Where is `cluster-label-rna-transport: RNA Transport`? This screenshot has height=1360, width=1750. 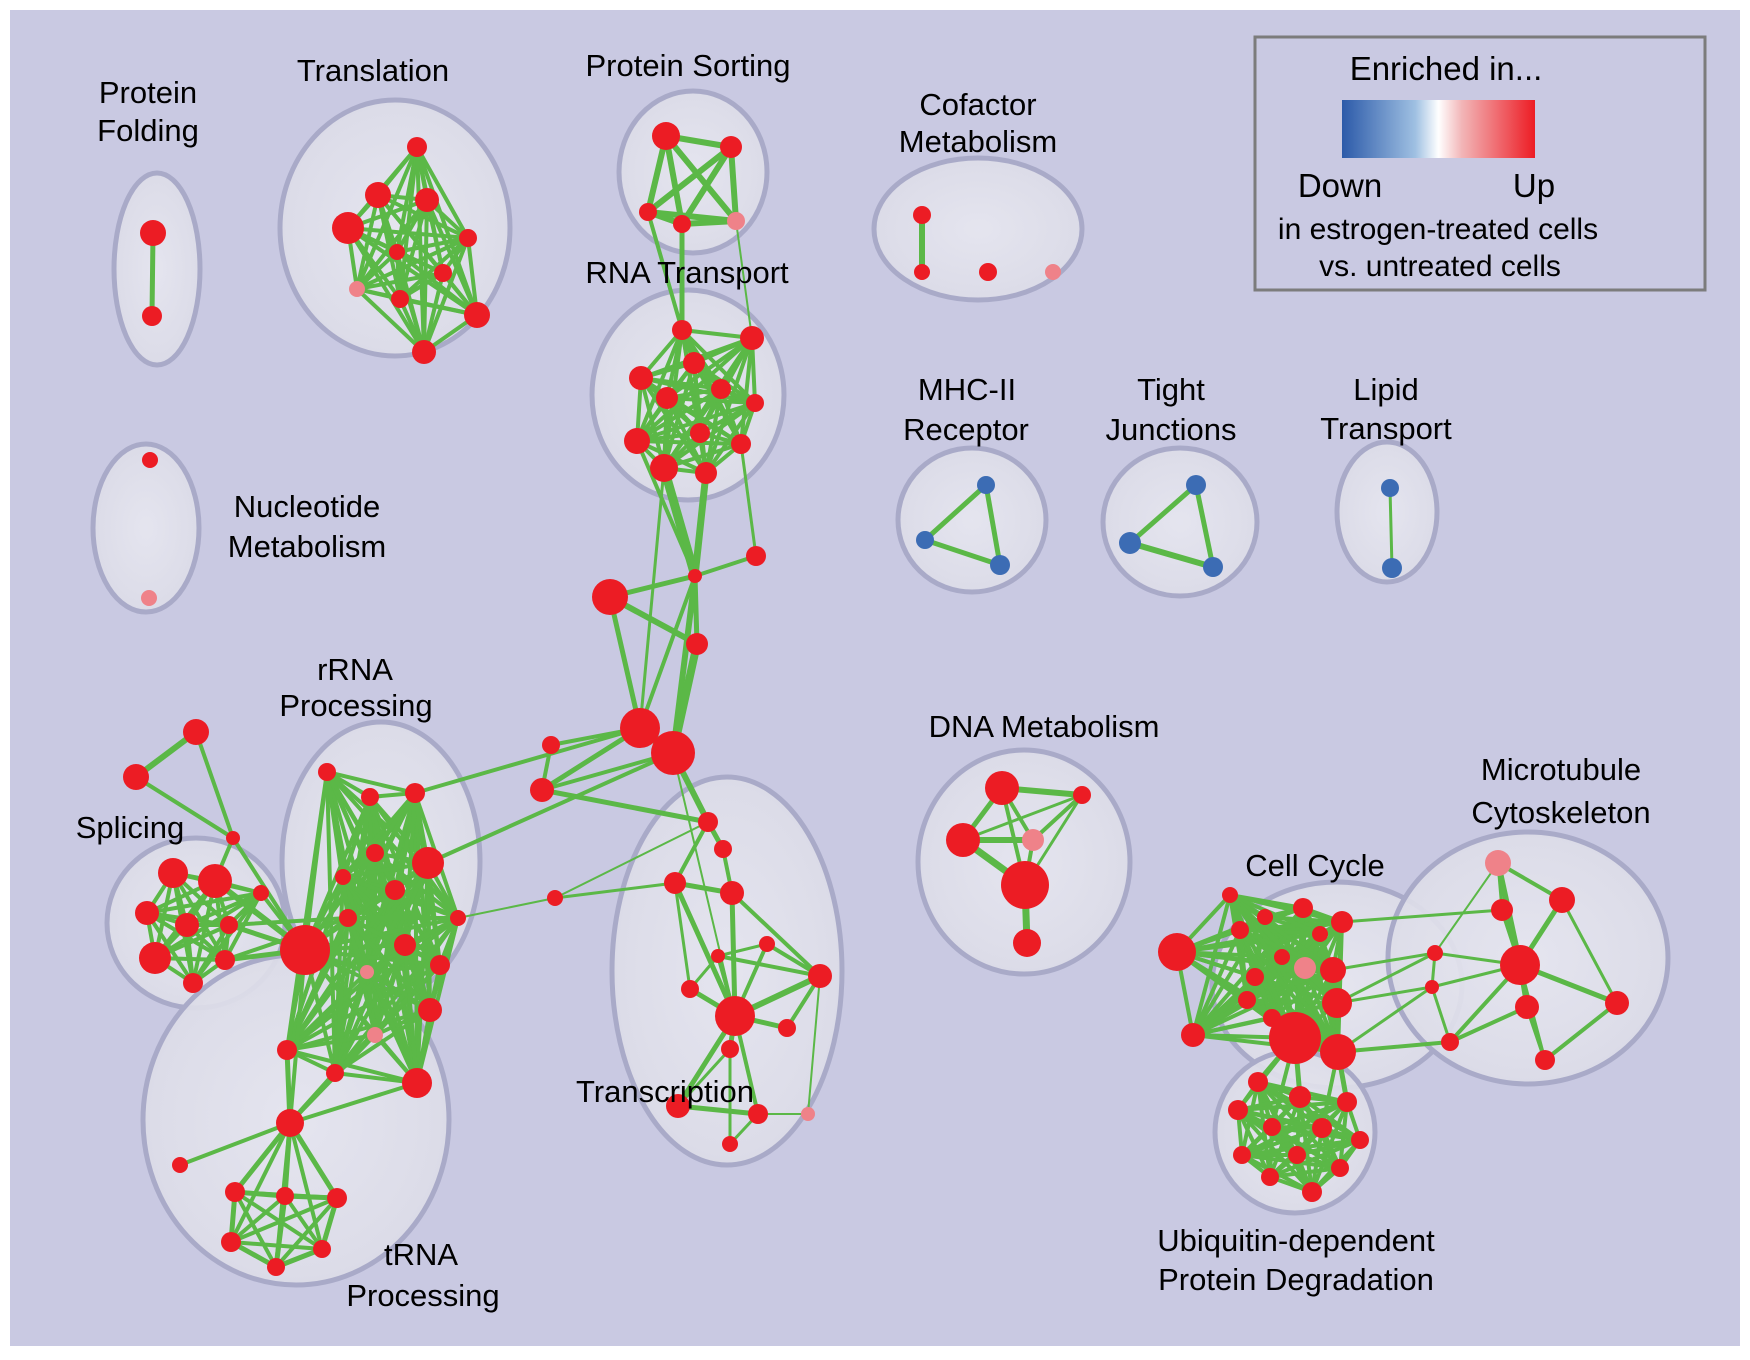
cluster-label-rna-transport: RNA Transport is located at coordinates (687, 272).